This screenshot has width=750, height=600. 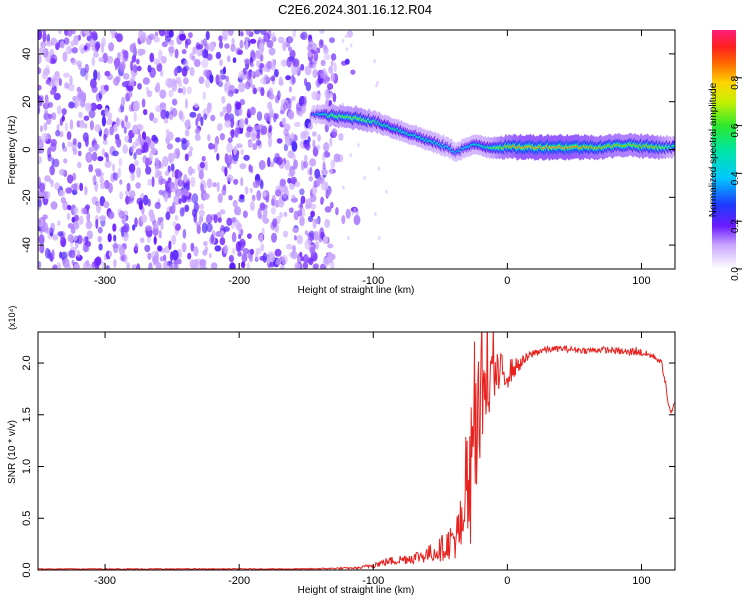 I want to click on colorbar-ticks: 0.0 0.2 0.4 0.6 0.8, so click(x=736, y=178).